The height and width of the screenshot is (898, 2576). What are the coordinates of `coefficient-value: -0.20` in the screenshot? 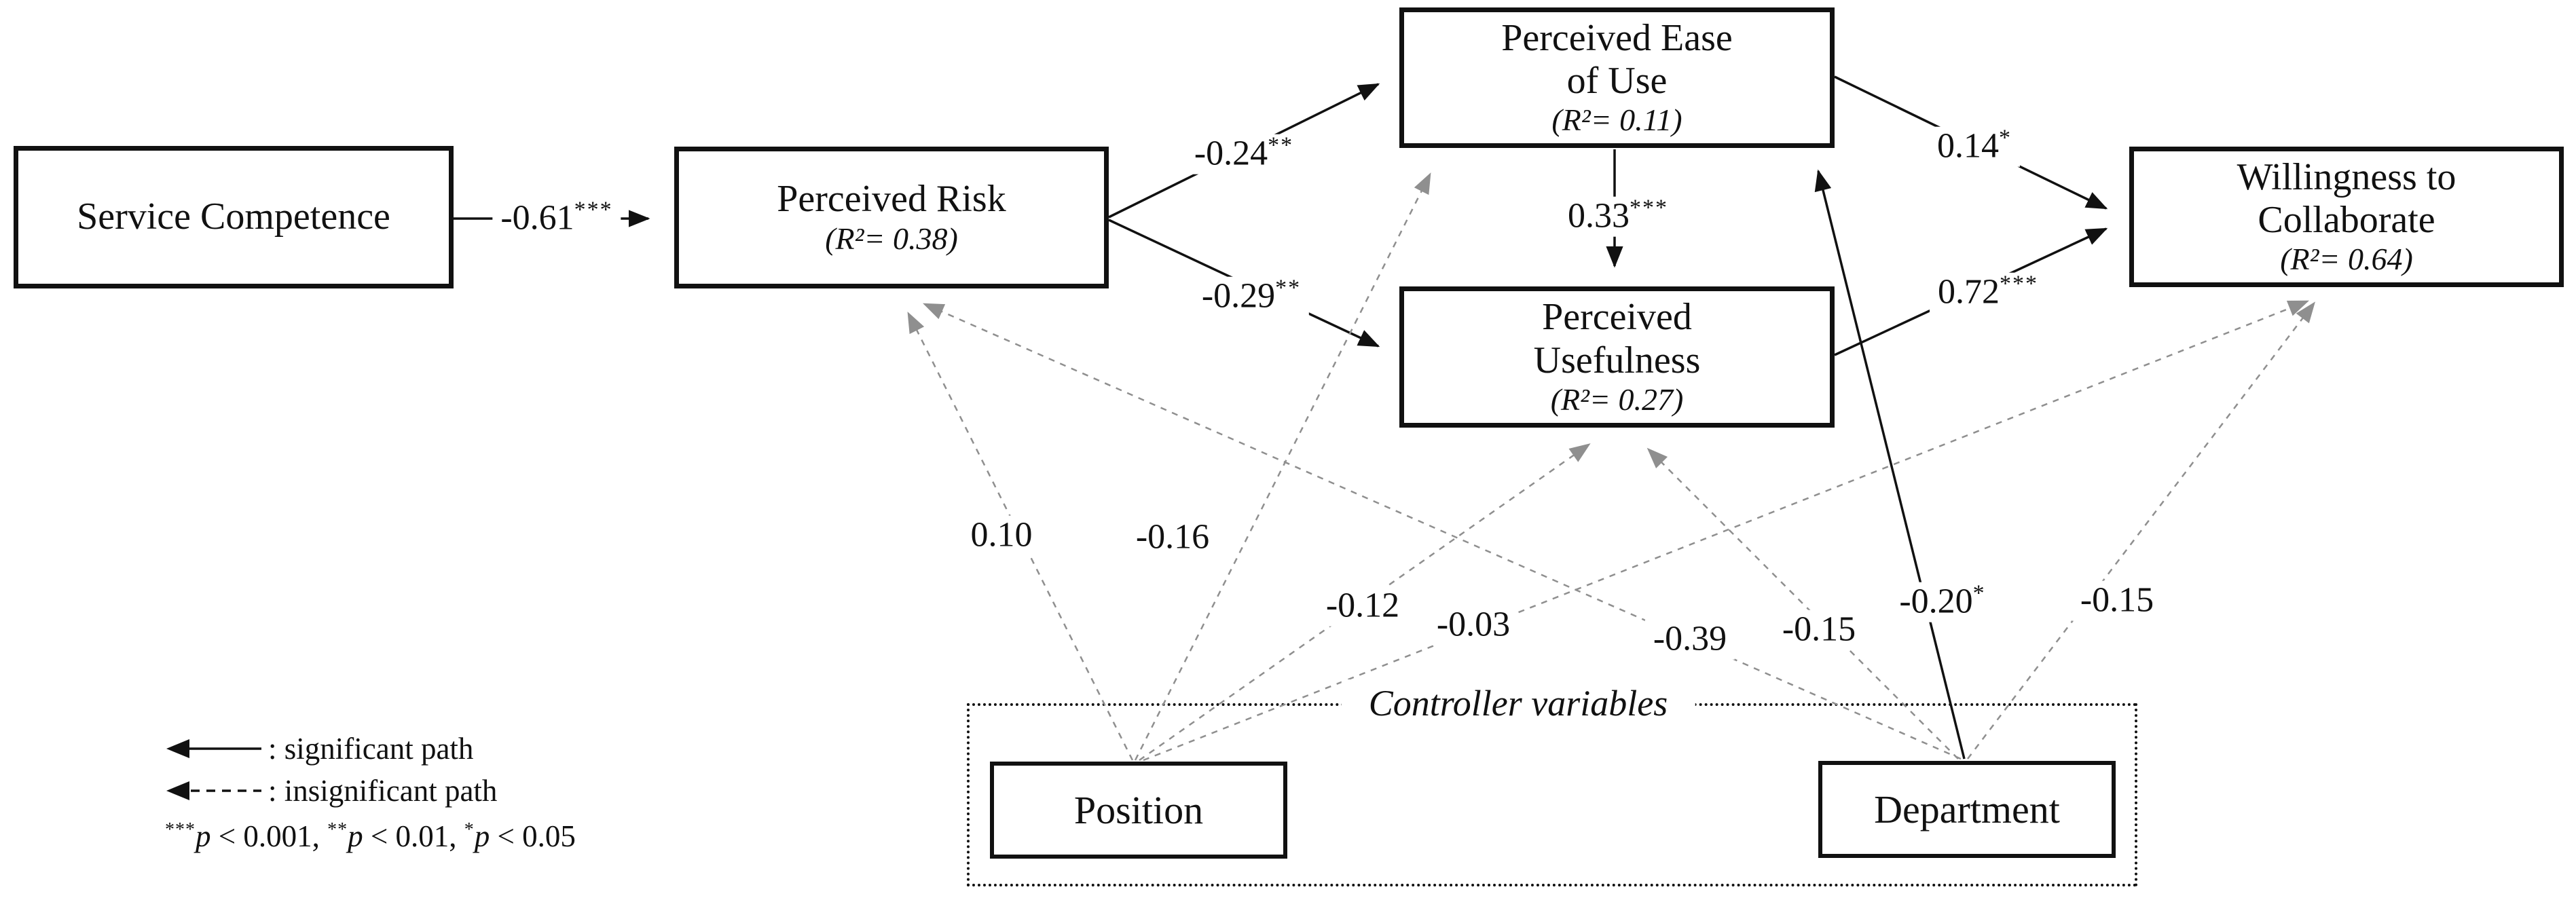 It's located at (1936, 601).